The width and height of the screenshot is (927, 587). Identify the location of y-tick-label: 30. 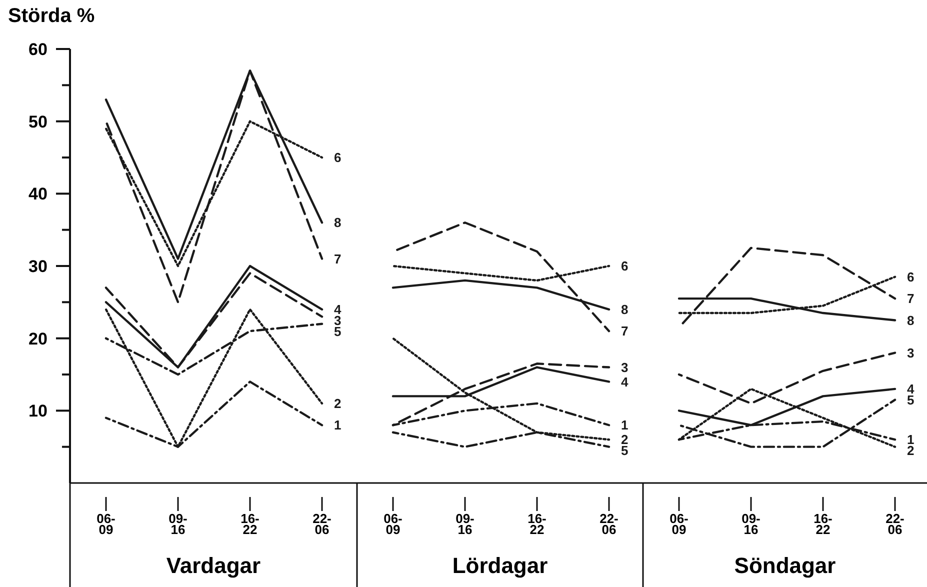
(38, 266).